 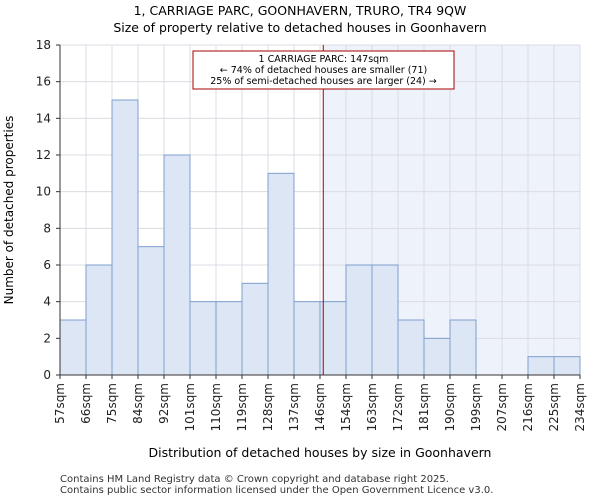 What do you see at coordinates (216, 407) in the screenshot?
I see `x-tick-label: 110sqm` at bounding box center [216, 407].